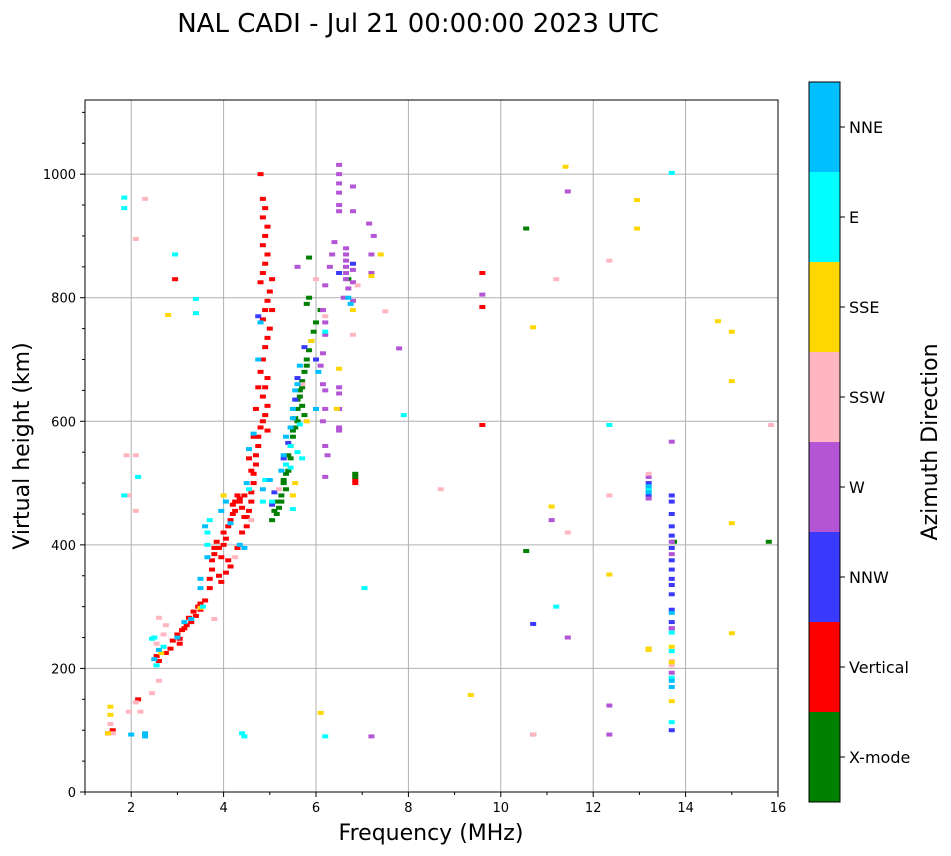 This screenshot has width=951, height=856. What do you see at coordinates (59, 175) in the screenshot?
I see `y-tick-label: 1000` at bounding box center [59, 175].